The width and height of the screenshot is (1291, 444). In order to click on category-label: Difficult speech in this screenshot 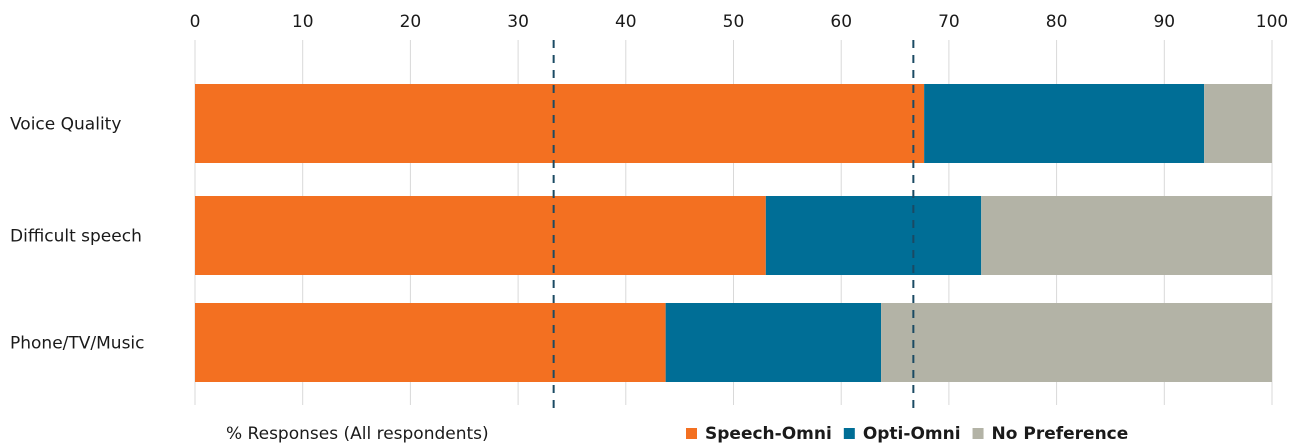, I will do `click(76, 237)`.